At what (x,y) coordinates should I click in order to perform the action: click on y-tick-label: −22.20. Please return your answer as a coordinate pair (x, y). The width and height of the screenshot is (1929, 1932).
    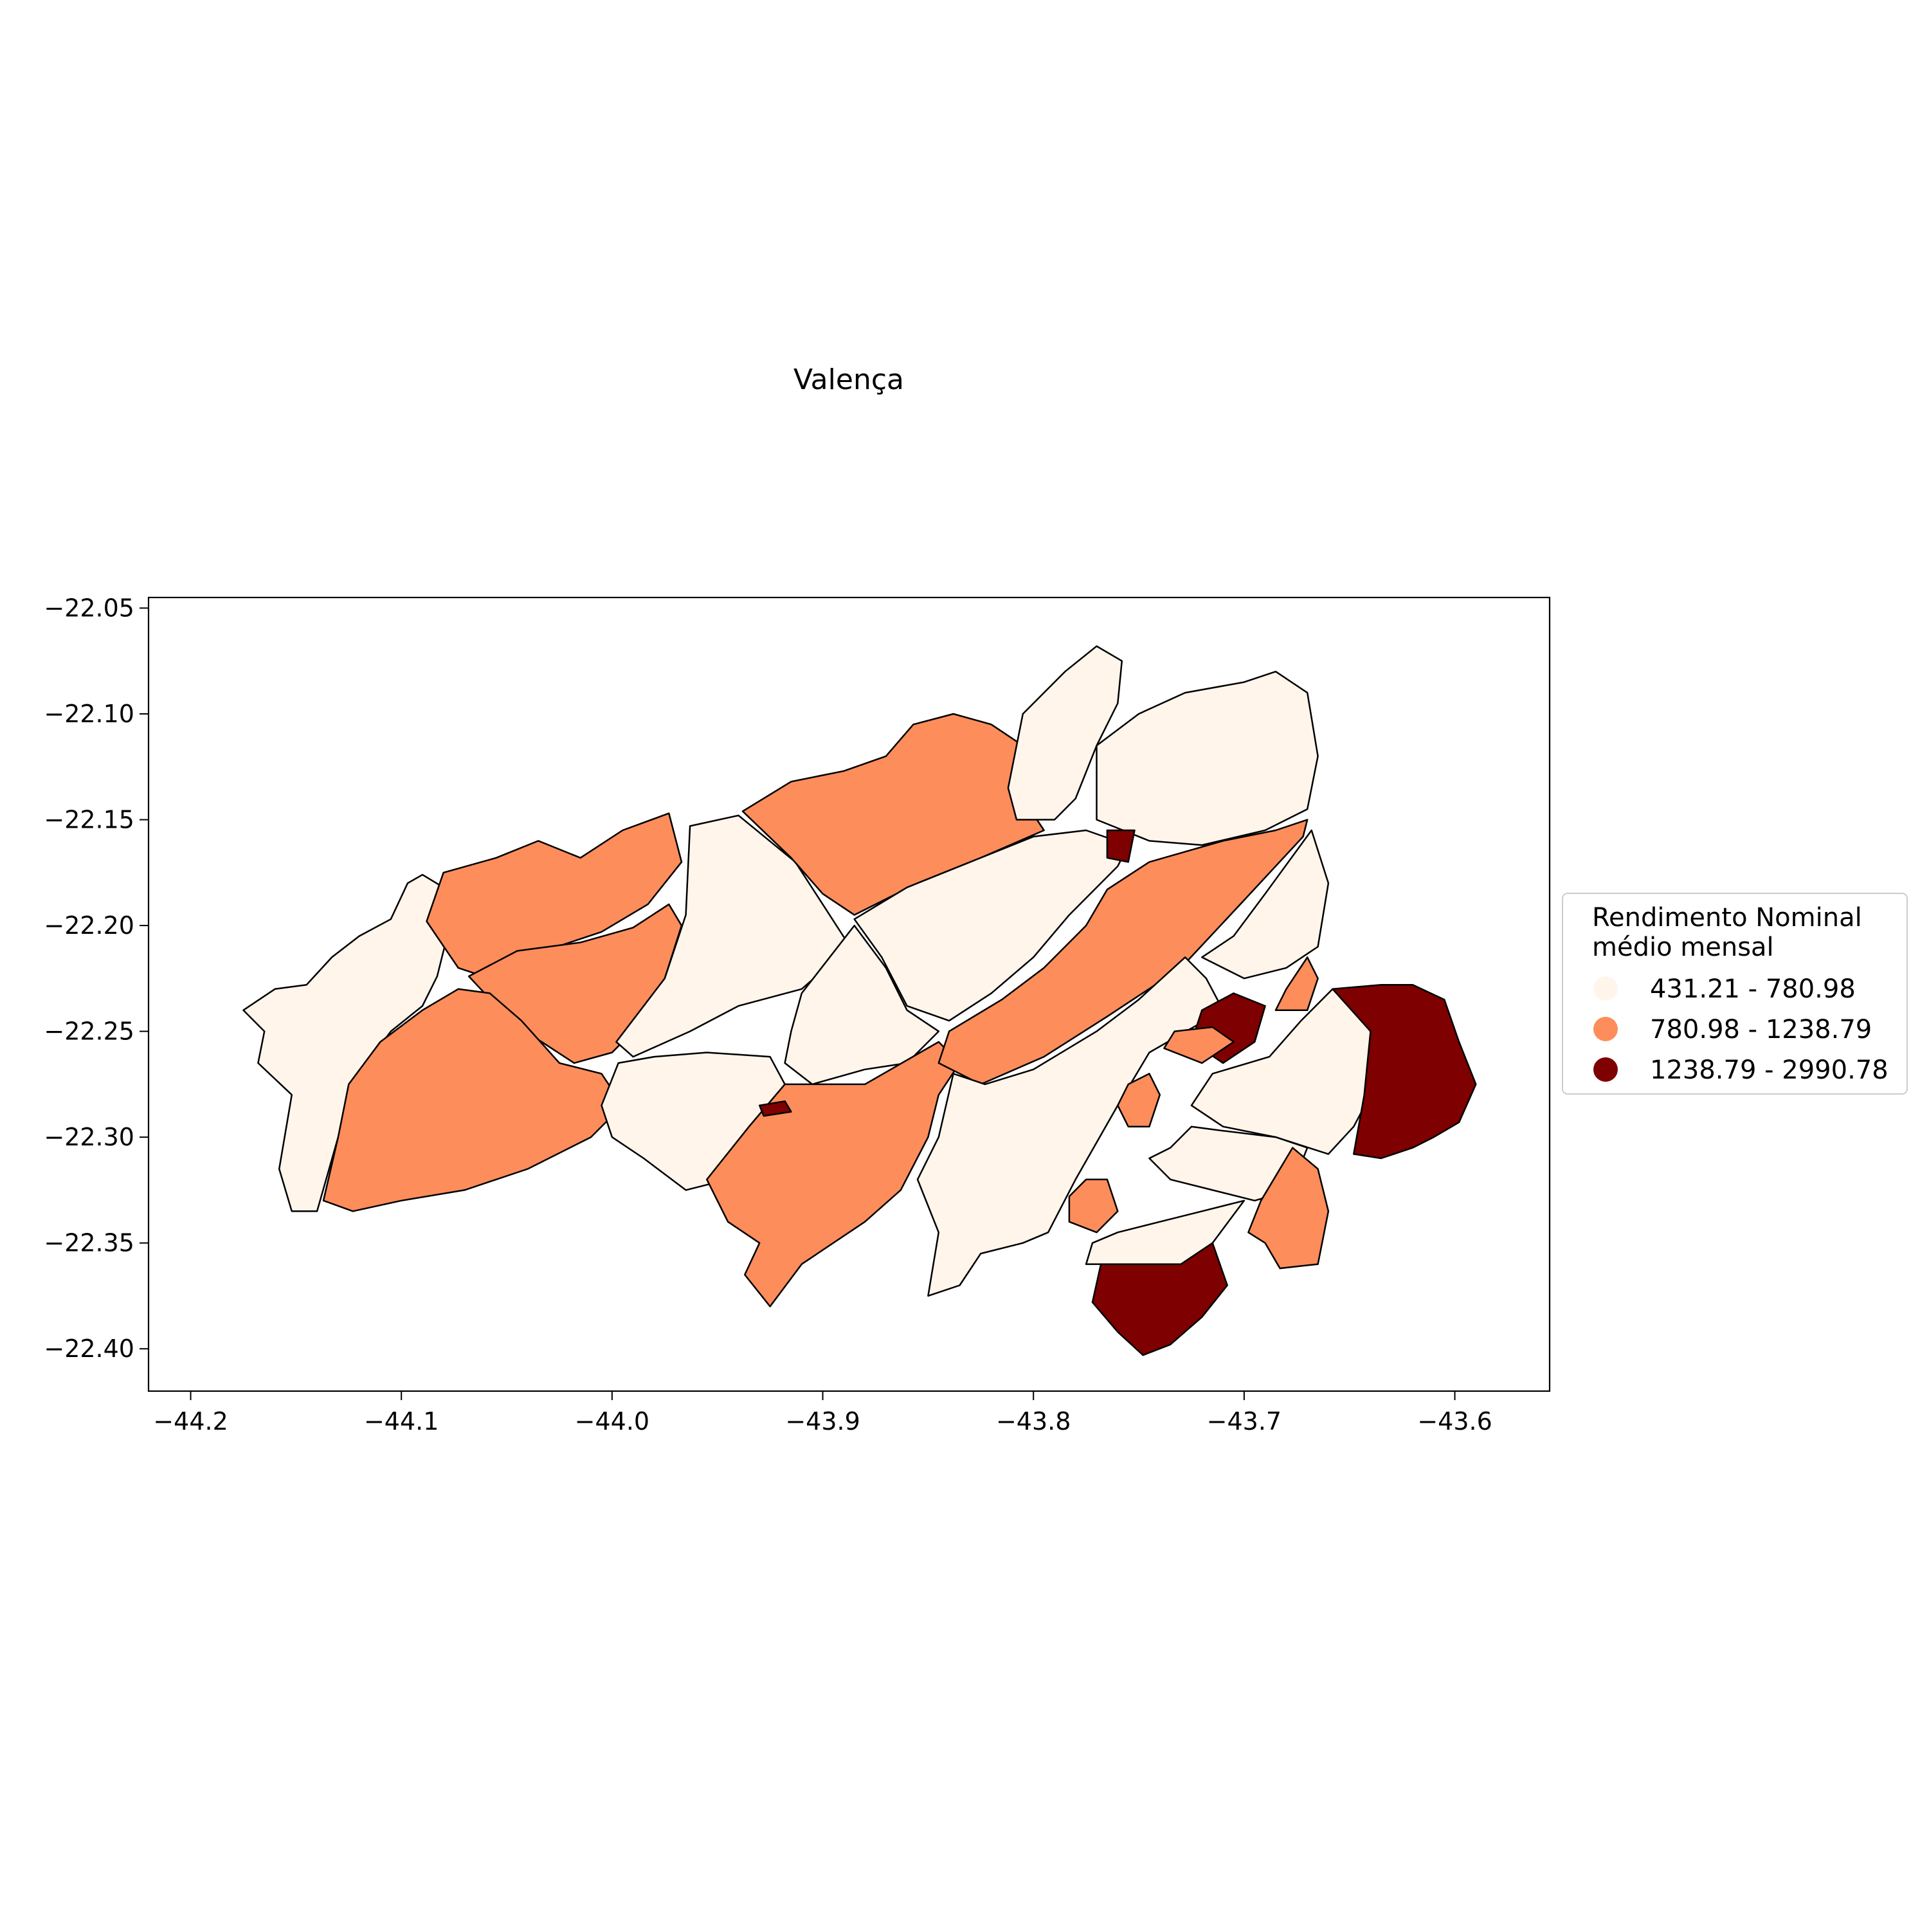
    Looking at the image, I should click on (89, 926).